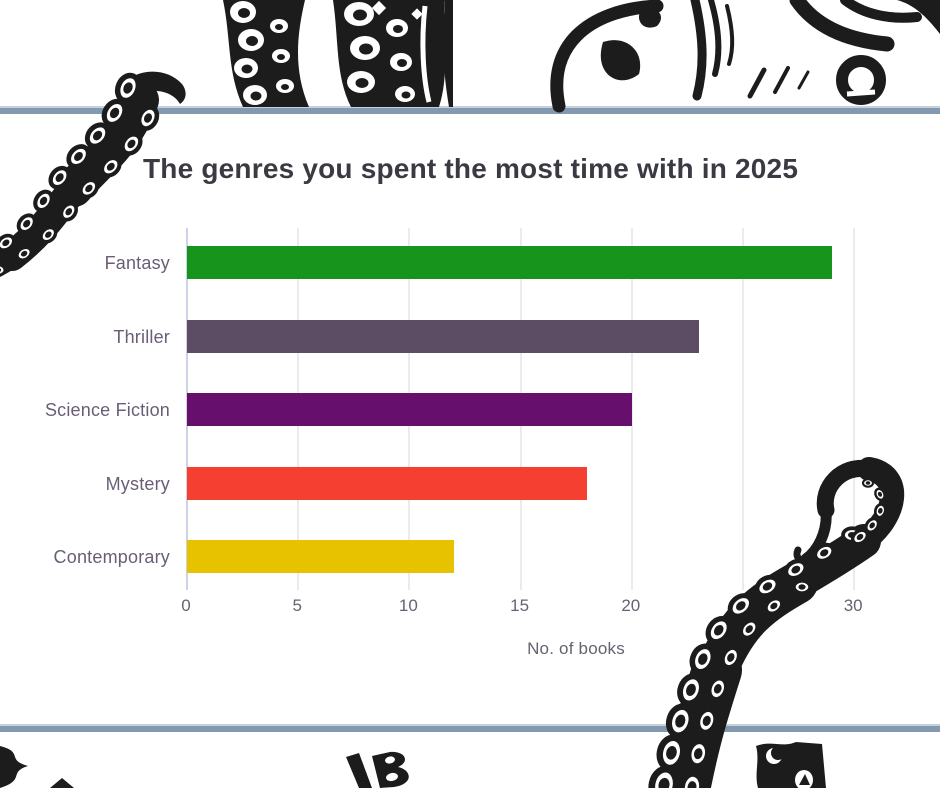 The width and height of the screenshot is (940, 788). I want to click on x-tick-label-30: 30, so click(853, 605).